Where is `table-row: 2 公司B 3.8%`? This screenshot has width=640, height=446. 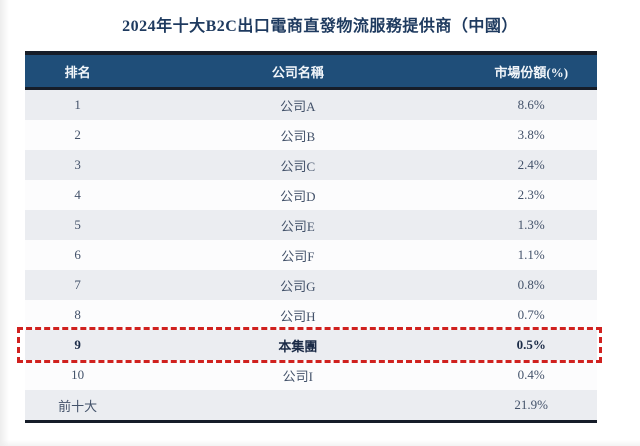
table-row: 2 公司B 3.8% is located at coordinates (311, 135).